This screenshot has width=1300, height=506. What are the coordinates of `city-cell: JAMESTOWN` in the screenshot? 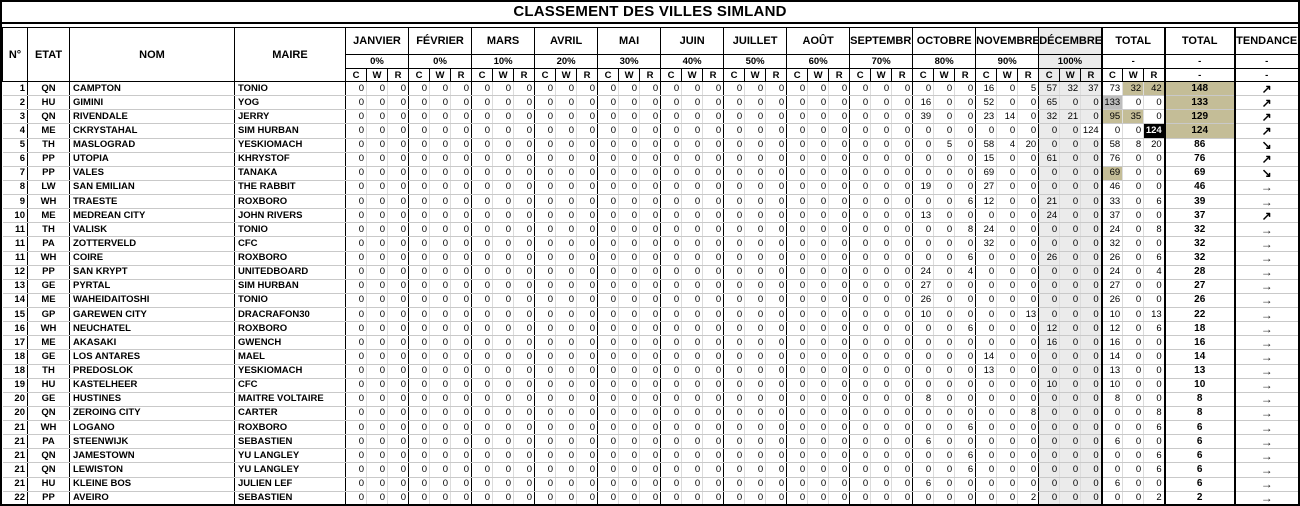 It's located at (152, 456).